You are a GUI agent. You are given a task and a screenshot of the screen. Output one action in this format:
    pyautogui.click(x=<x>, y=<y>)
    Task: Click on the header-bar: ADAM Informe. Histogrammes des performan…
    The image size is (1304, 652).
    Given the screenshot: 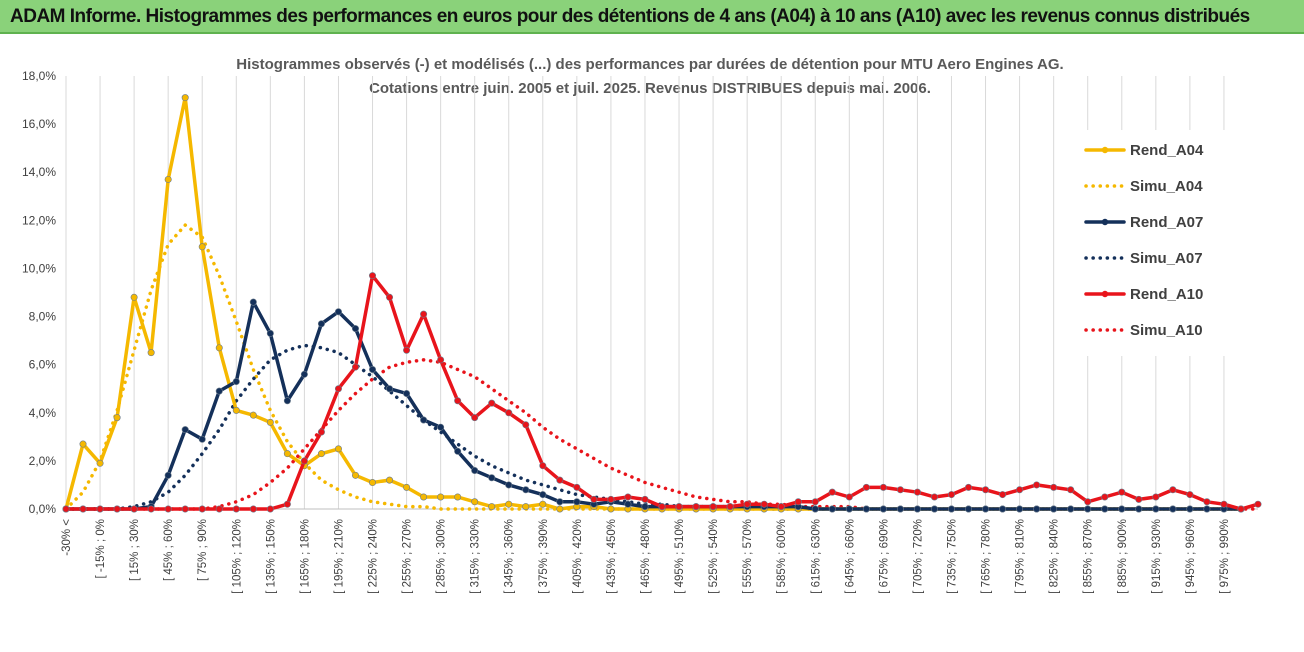 What is the action you would take?
    pyautogui.click(x=652, y=17)
    